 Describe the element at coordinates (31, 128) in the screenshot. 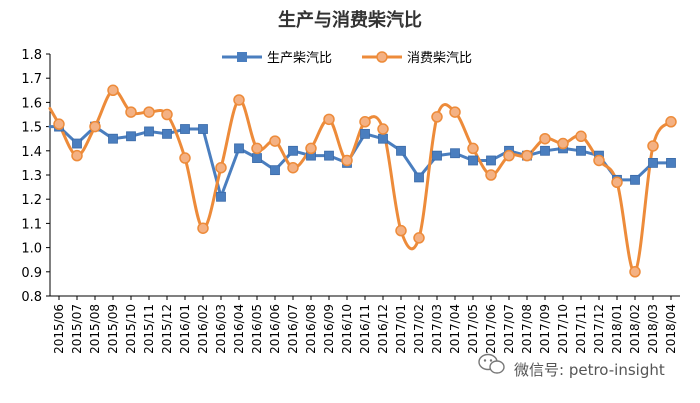

I see `y-tick-label: 1.5` at that location.